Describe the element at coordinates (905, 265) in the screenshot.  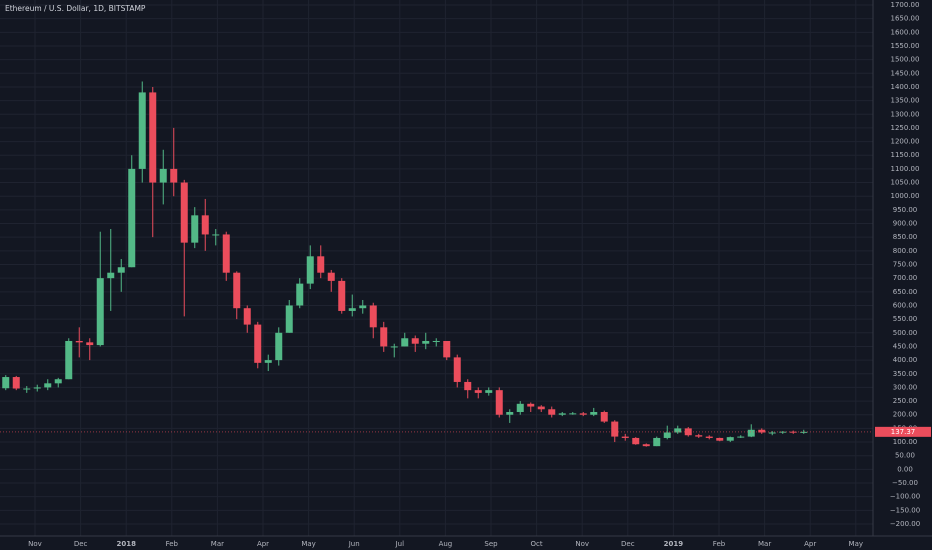
I see `y-tick-label: 750.00` at that location.